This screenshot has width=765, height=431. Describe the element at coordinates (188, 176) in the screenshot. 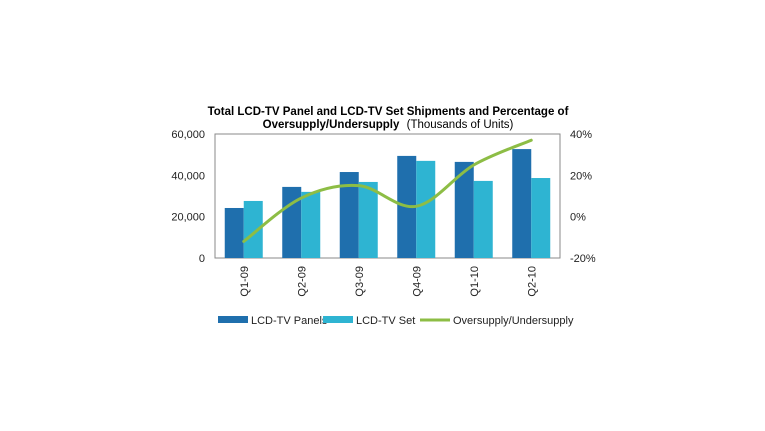

I see `left-tick-label: 40,000` at that location.